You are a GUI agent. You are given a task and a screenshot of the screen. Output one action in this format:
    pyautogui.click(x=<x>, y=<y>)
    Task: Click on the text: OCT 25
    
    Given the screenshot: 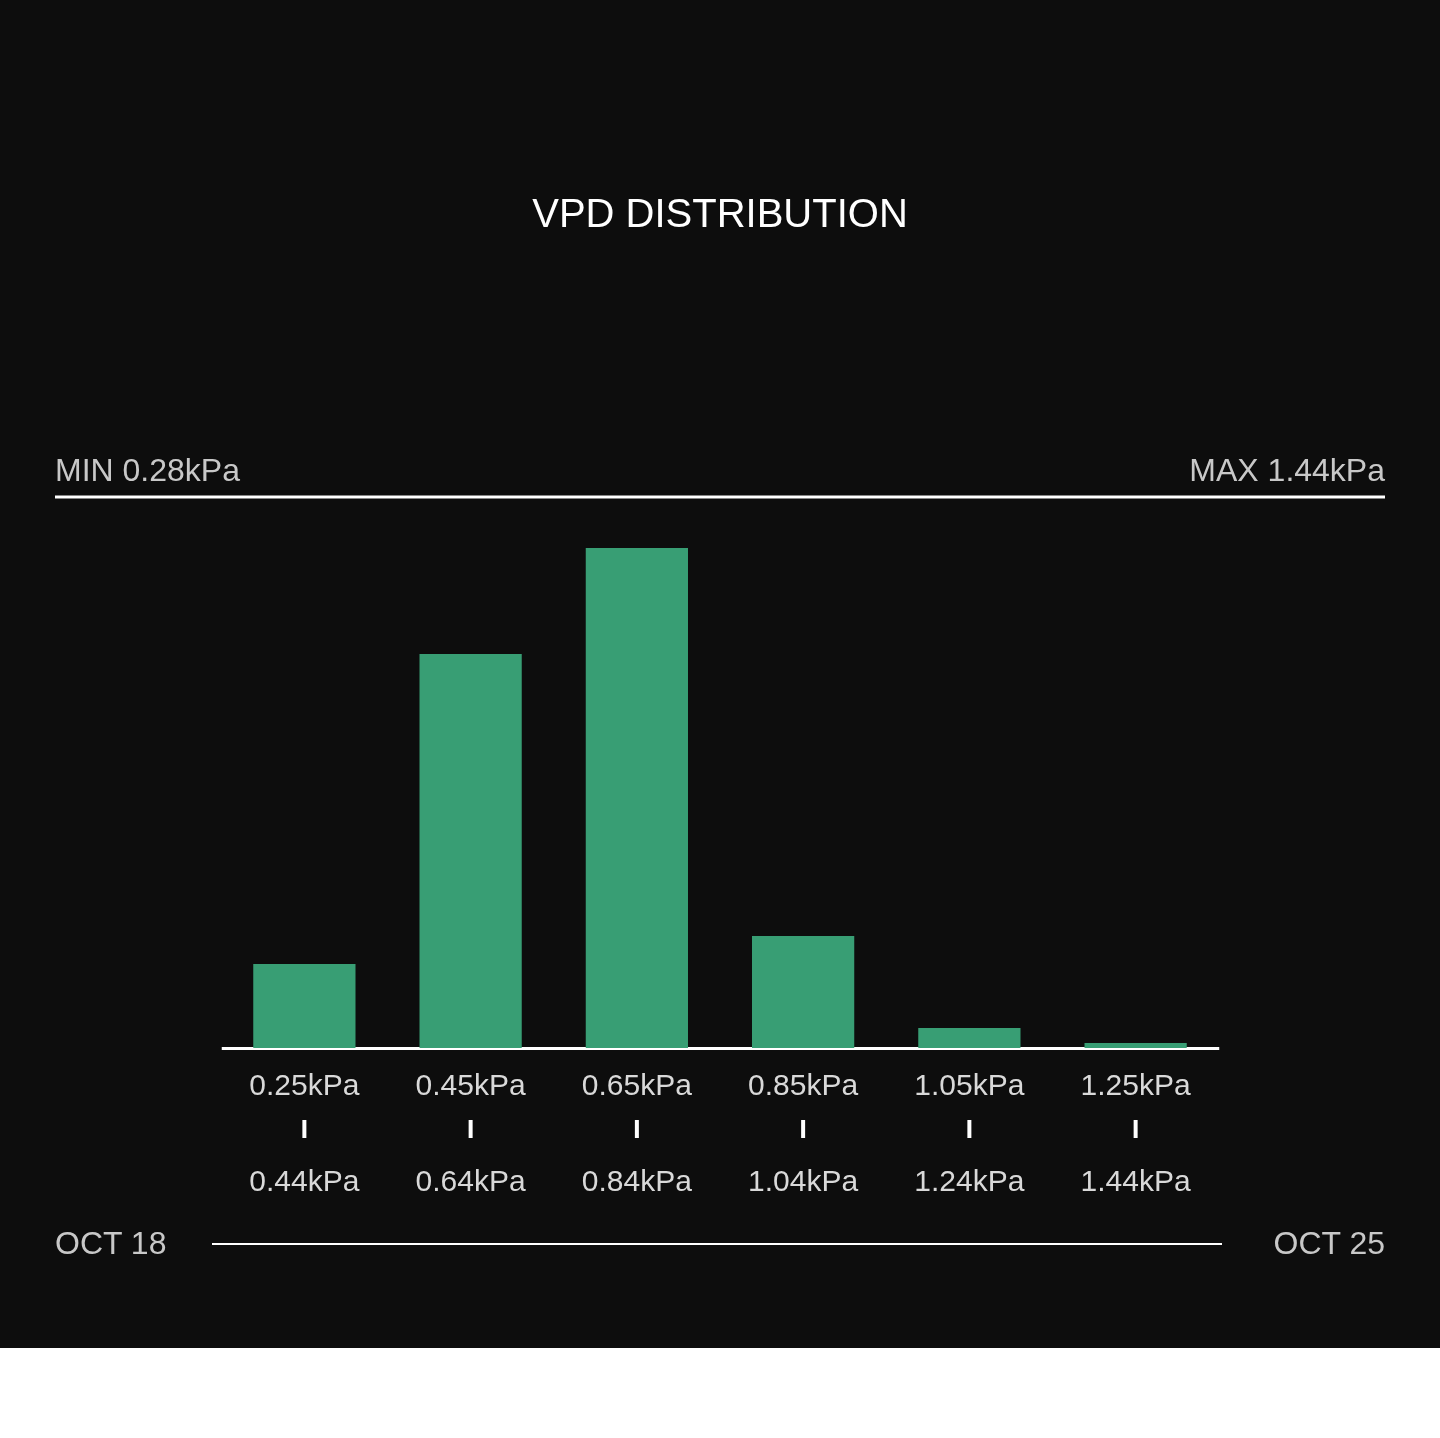 What is the action you would take?
    pyautogui.click(x=1329, y=1243)
    